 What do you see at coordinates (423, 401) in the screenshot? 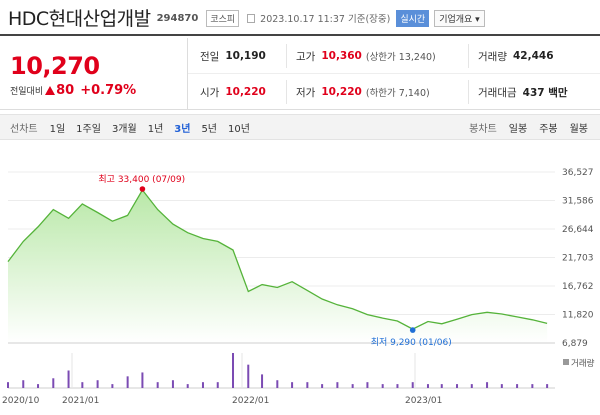
I see `x-tick-label: 2023/01` at bounding box center [423, 401].